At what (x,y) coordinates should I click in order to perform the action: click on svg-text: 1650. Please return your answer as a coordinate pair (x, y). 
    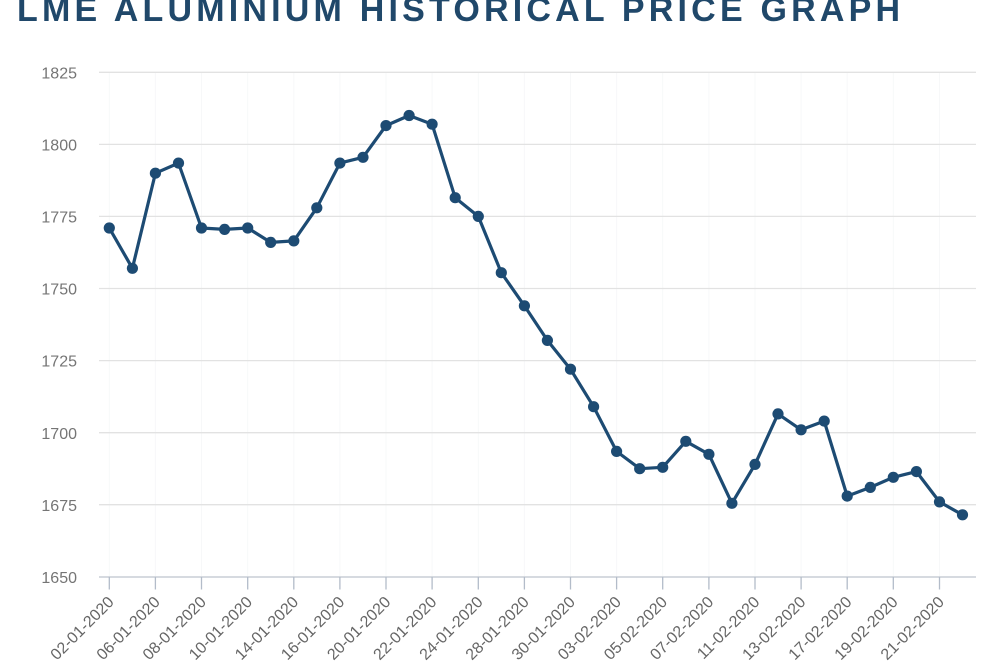
    Looking at the image, I should click on (59, 578).